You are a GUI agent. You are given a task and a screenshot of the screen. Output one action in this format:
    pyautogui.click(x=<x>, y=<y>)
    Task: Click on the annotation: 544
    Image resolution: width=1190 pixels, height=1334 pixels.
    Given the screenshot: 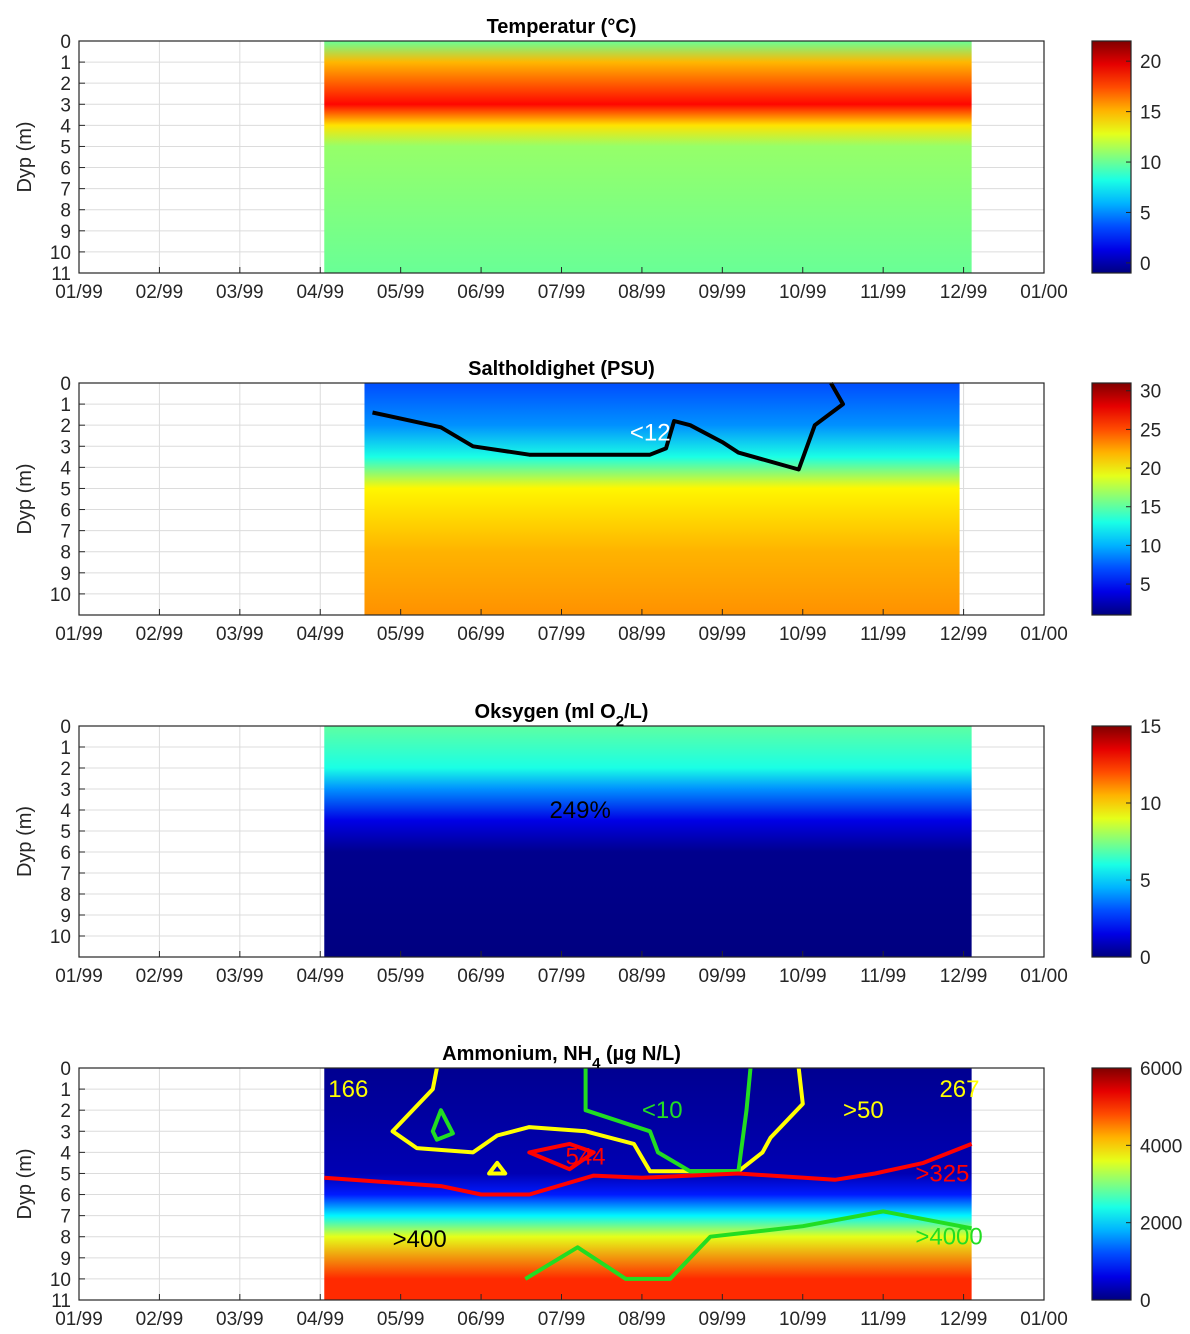 What is the action you would take?
    pyautogui.click(x=586, y=1157)
    